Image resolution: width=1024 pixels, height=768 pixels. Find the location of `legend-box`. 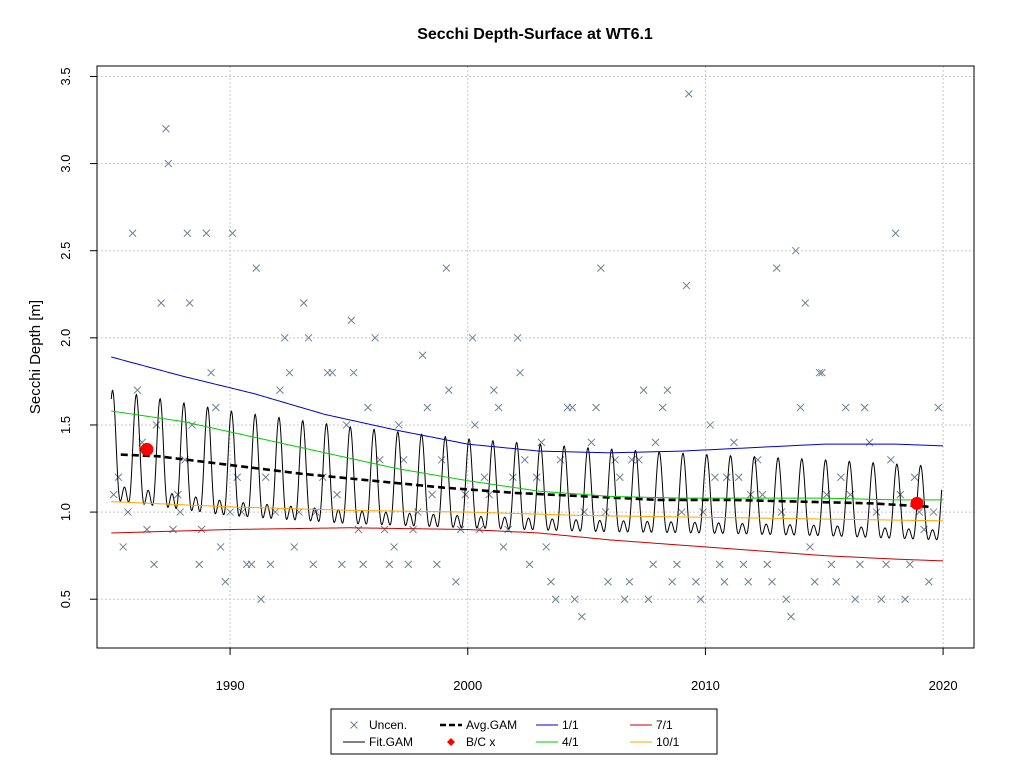

legend-box is located at coordinates (524, 731).